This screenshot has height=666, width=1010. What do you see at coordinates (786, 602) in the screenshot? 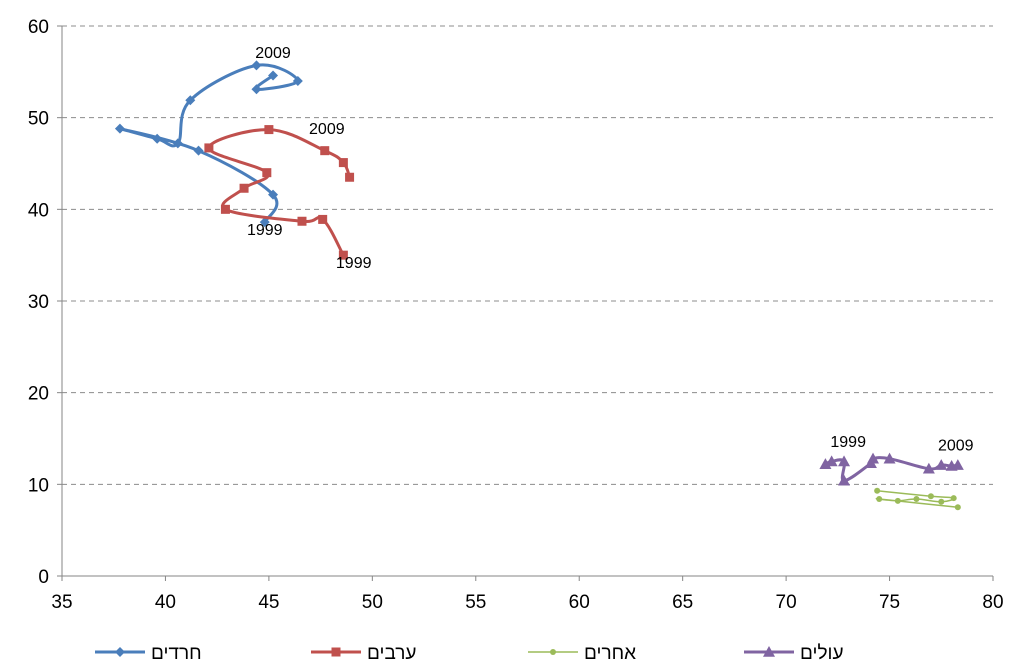
I see `x-tick-label: 70` at bounding box center [786, 602].